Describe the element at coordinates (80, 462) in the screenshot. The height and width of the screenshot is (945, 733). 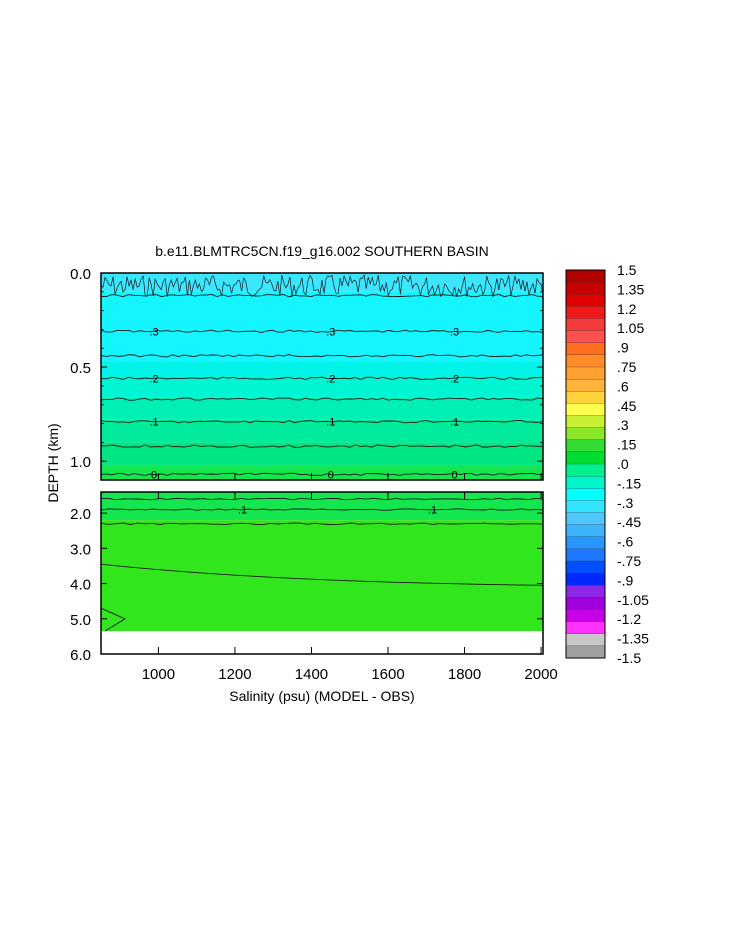
I see `y-tick-label: 1.0` at that location.